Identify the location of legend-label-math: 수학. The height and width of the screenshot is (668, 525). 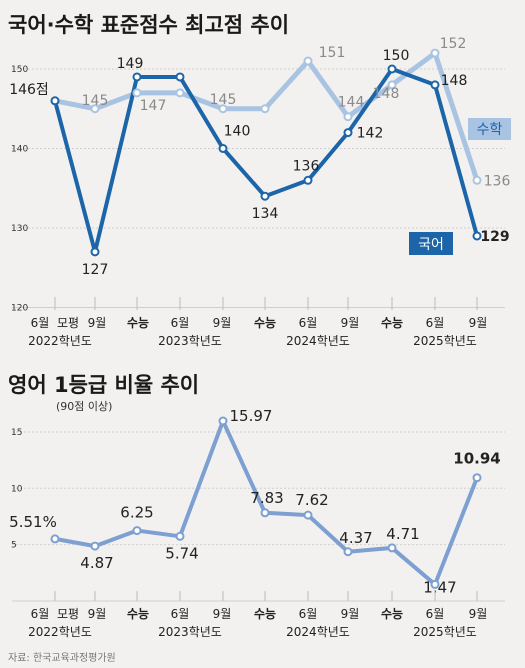
(490, 130).